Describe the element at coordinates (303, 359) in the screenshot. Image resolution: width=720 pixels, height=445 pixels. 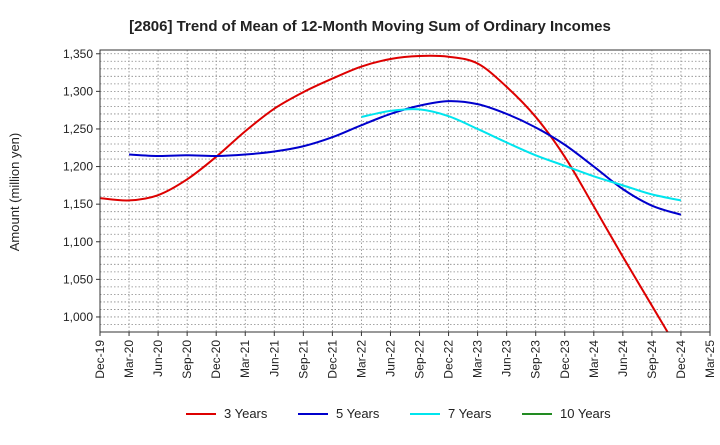
I see `x-tick-label: Sep-21` at that location.